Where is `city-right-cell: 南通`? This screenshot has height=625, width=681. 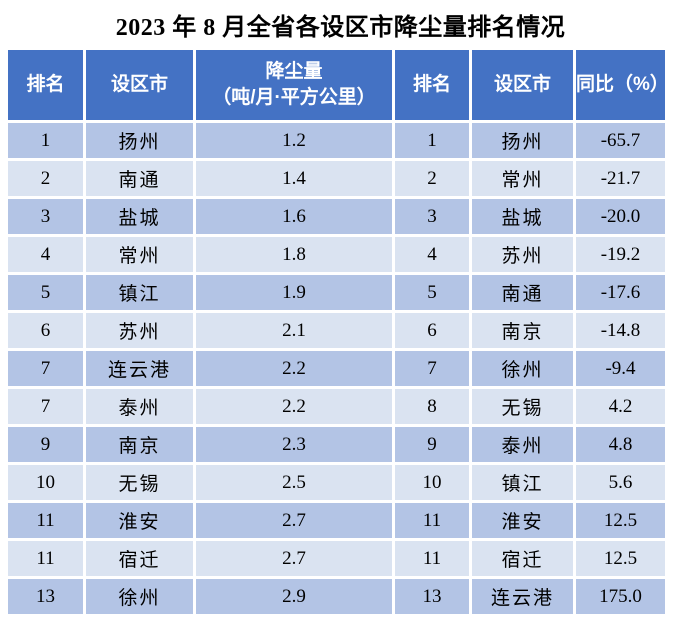 city-right-cell: 南通 is located at coordinates (522, 292).